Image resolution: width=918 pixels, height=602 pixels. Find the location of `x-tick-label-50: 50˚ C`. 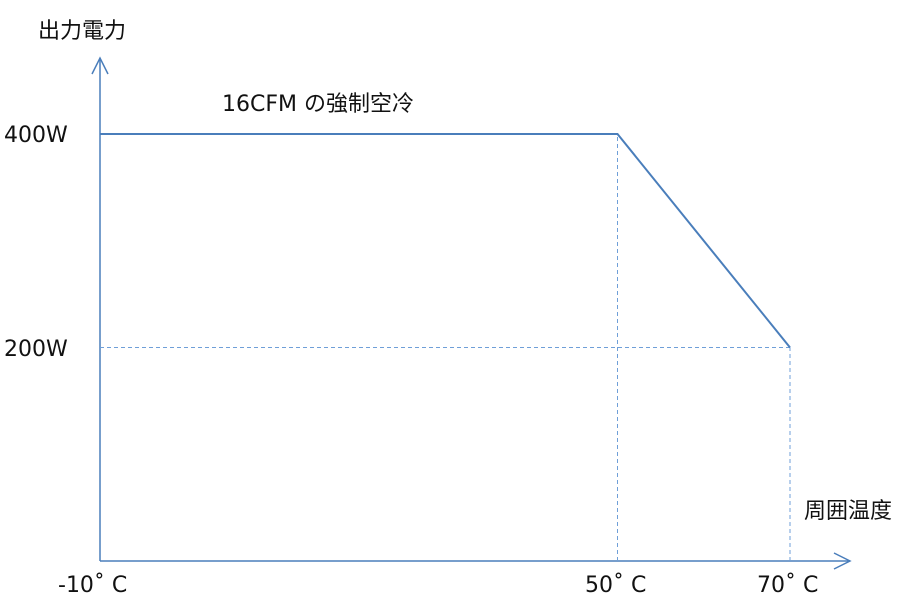

x-tick-label-50: 50˚ C is located at coordinates (615, 585).